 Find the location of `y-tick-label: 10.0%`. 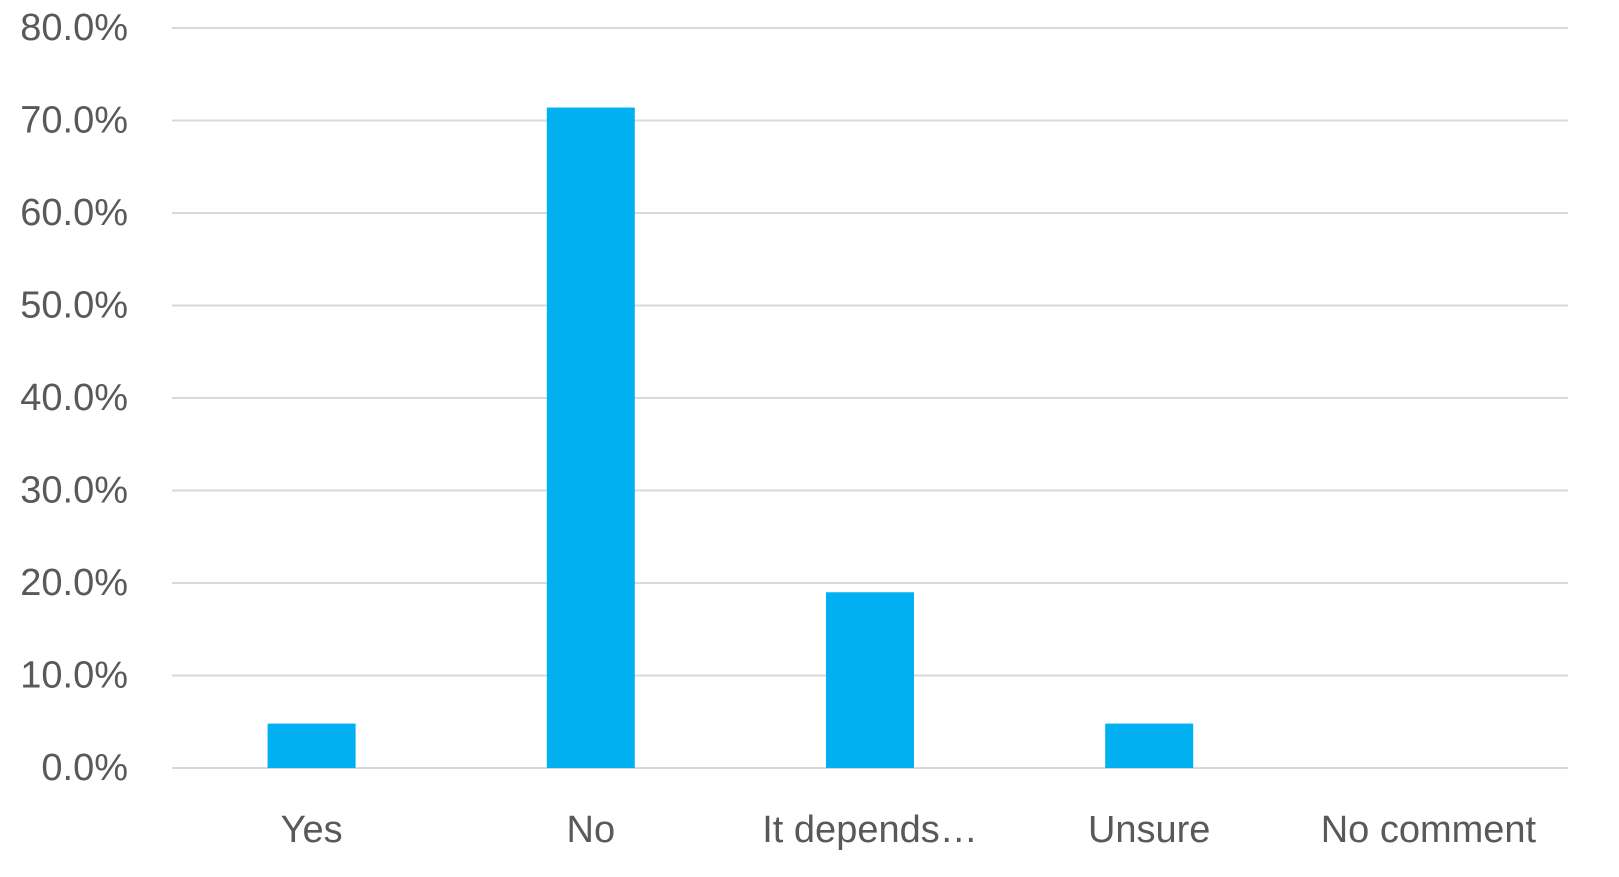

y-tick-label: 10.0% is located at coordinates (74, 676).